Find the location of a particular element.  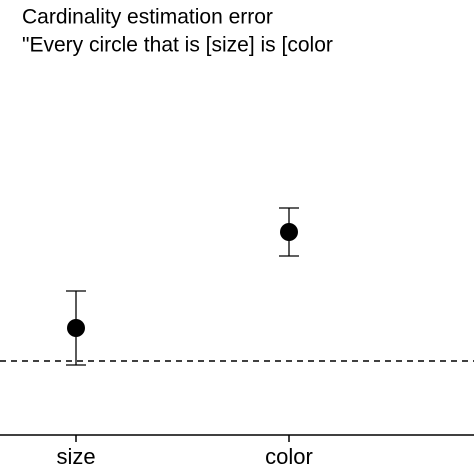

chart-subtitle: "Every circle that is [size] is [color is located at coordinates (177, 45).